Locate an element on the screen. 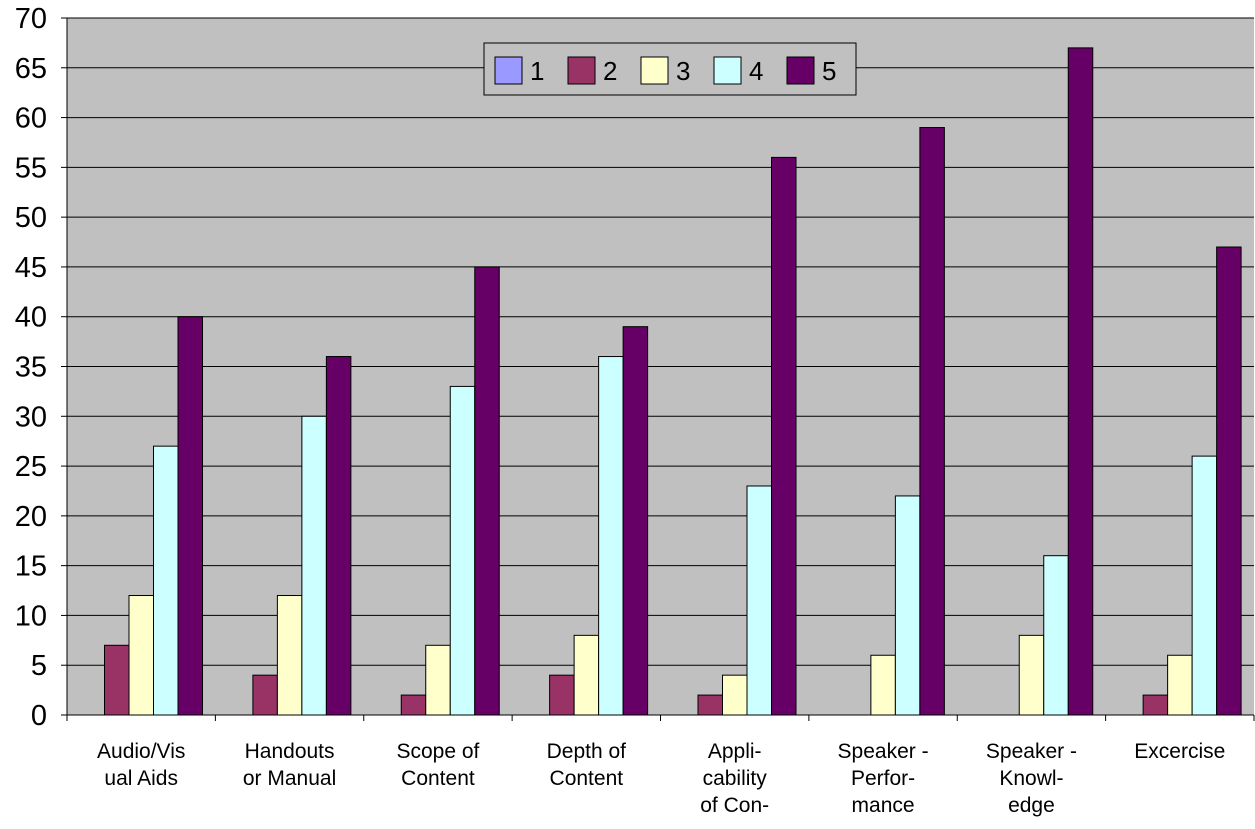  x-tick-label-line: Knowl- is located at coordinates (1031, 778).